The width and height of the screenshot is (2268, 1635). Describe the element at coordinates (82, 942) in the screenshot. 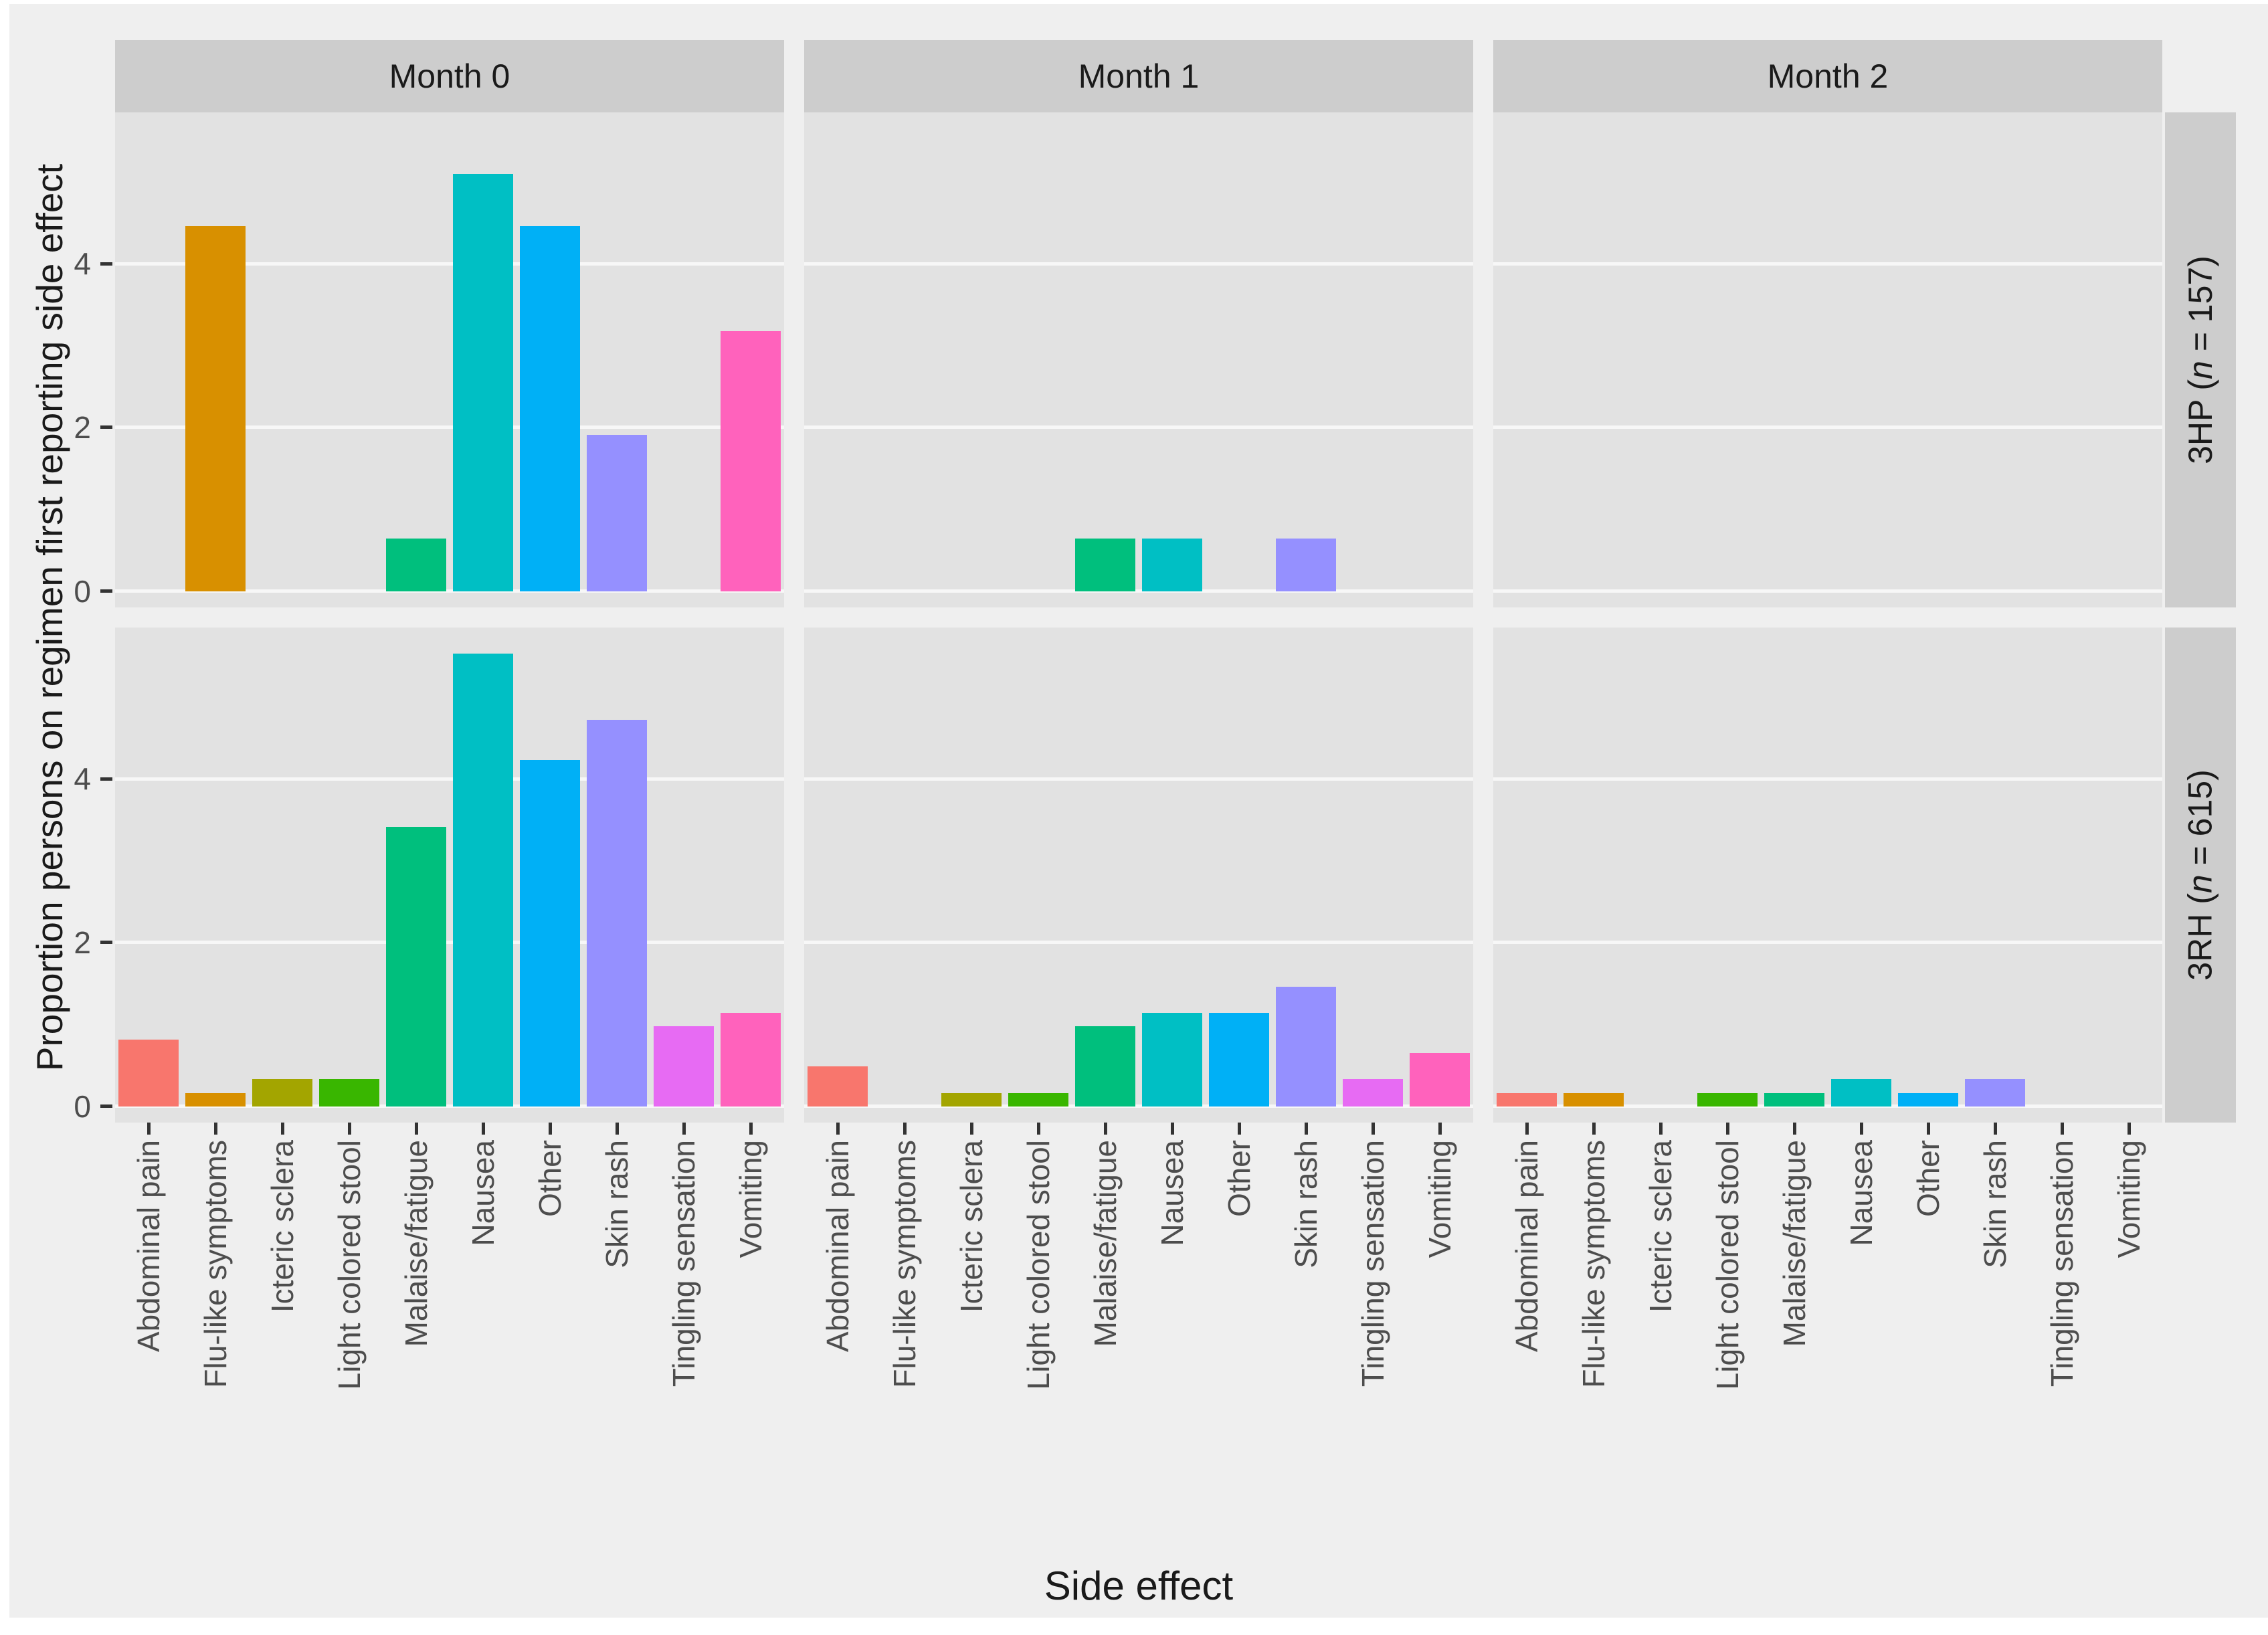

I see `y-tick-label: 2` at that location.